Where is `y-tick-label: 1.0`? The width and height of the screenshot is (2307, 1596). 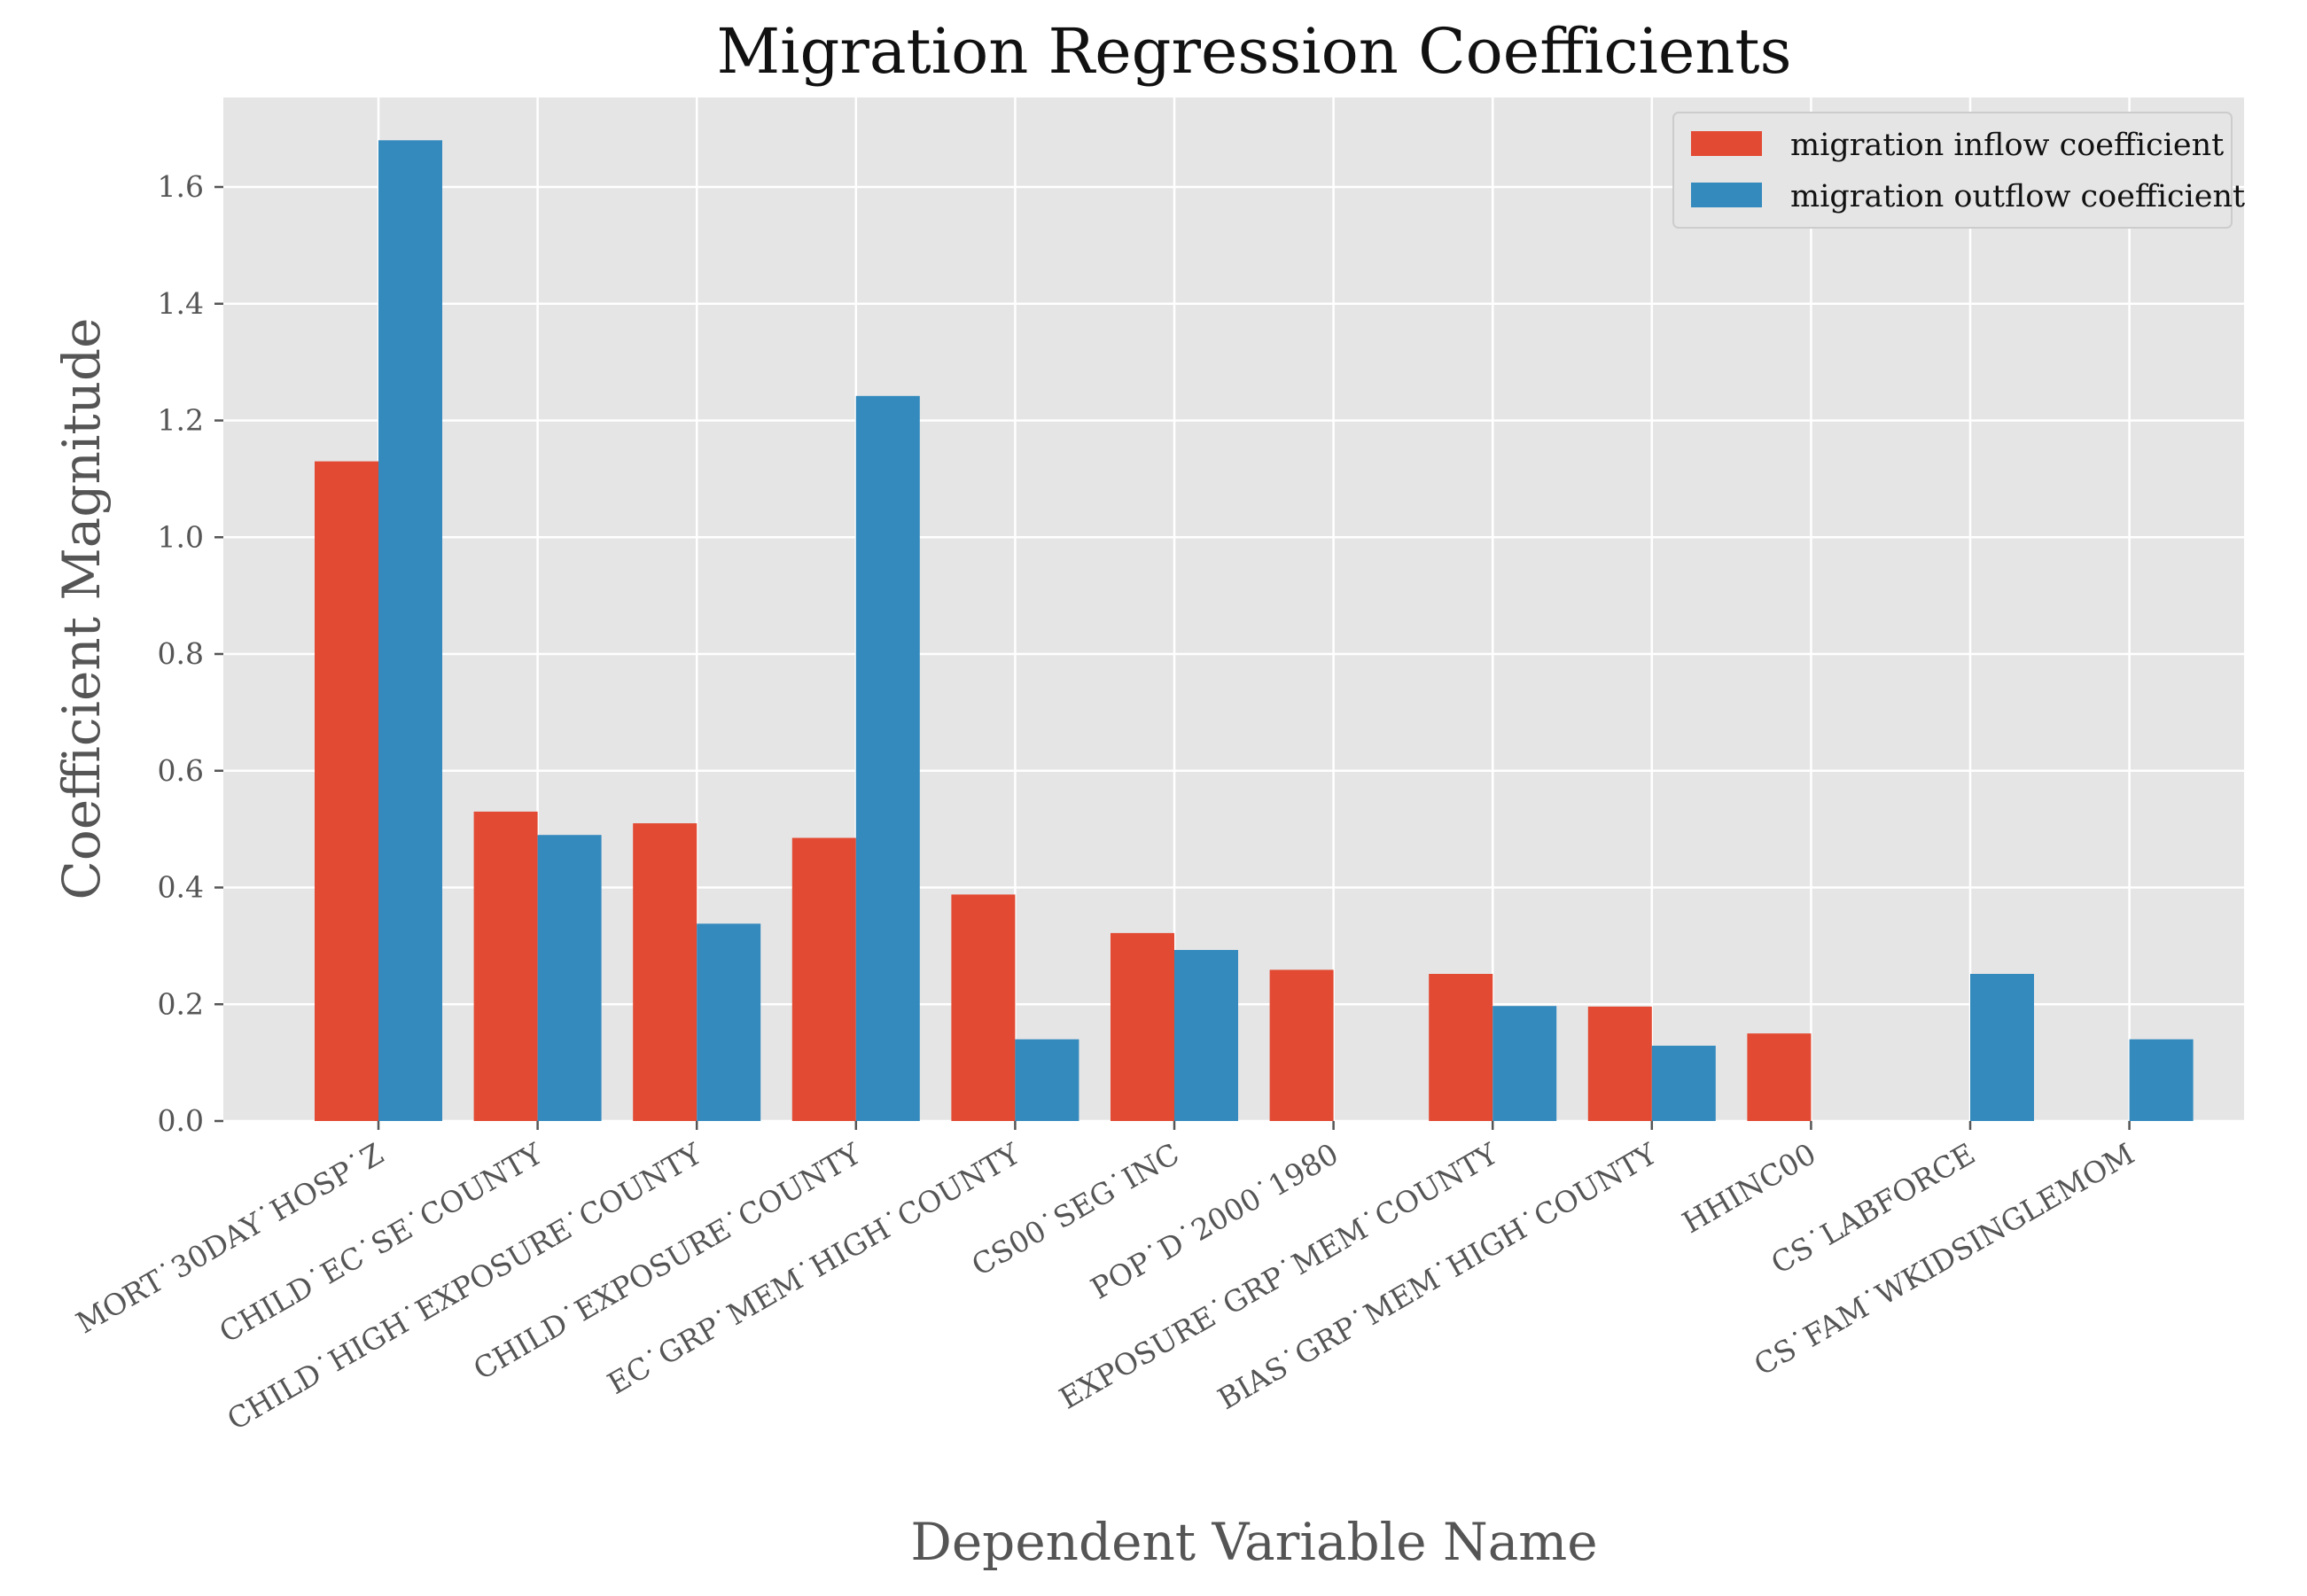
y-tick-label: 1.0 is located at coordinates (181, 536).